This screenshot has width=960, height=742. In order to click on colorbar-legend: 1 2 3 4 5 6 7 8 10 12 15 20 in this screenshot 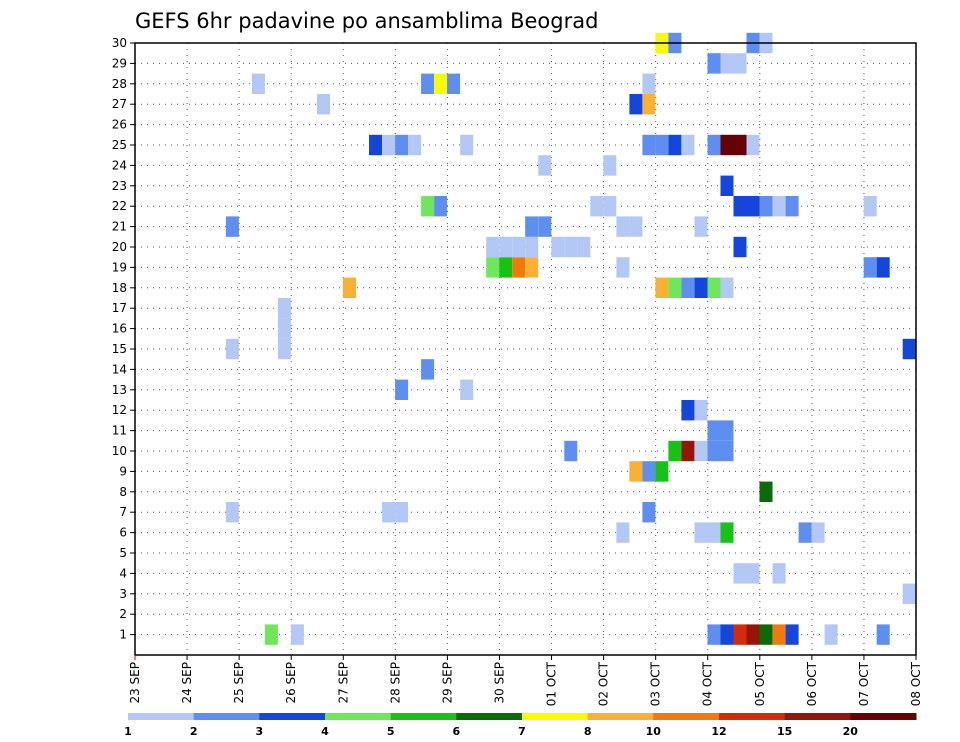, I will do `click(520, 725)`.